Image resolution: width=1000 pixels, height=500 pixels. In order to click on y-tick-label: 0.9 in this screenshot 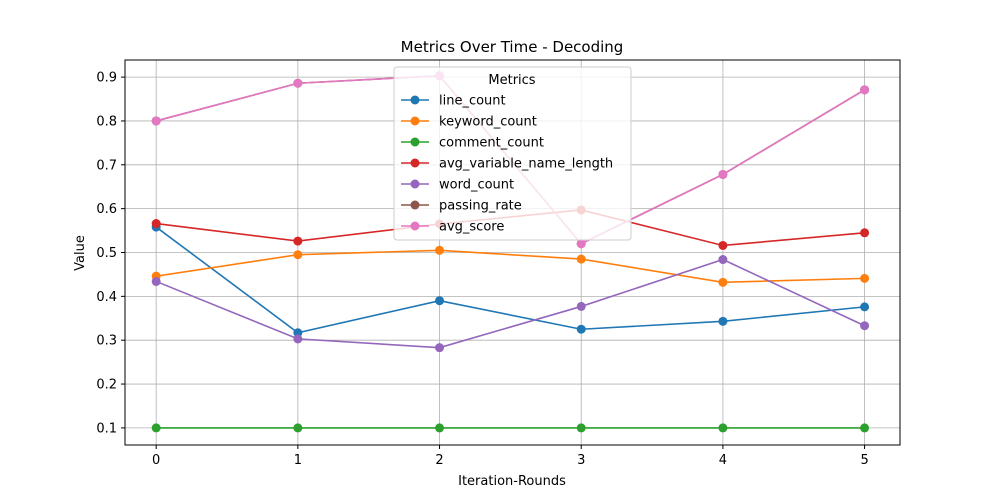, I will do `click(106, 78)`.